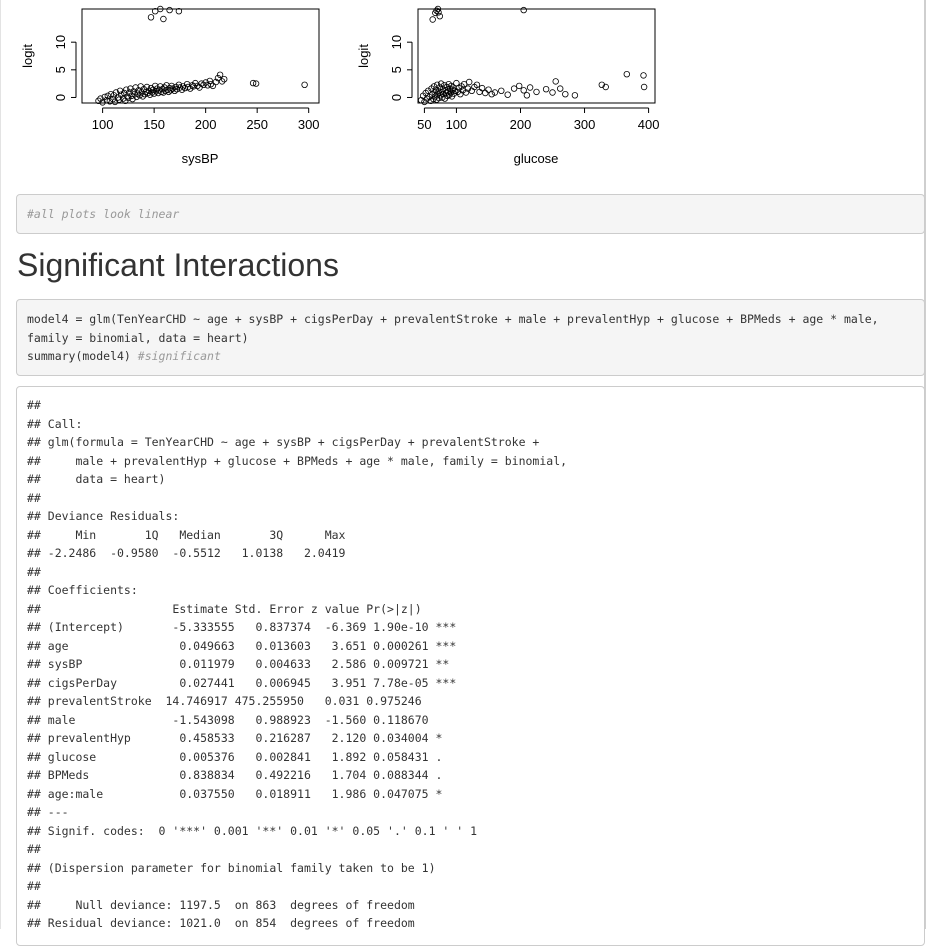 The width and height of the screenshot is (926, 946). Describe the element at coordinates (521, 124) in the screenshot. I see `x-tick-label: 200` at that location.